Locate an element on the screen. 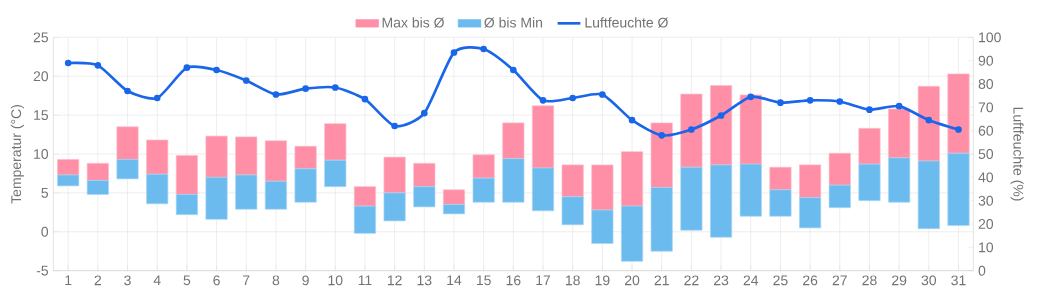 The width and height of the screenshot is (1038, 300). x-tick-label: 18 is located at coordinates (572, 280).